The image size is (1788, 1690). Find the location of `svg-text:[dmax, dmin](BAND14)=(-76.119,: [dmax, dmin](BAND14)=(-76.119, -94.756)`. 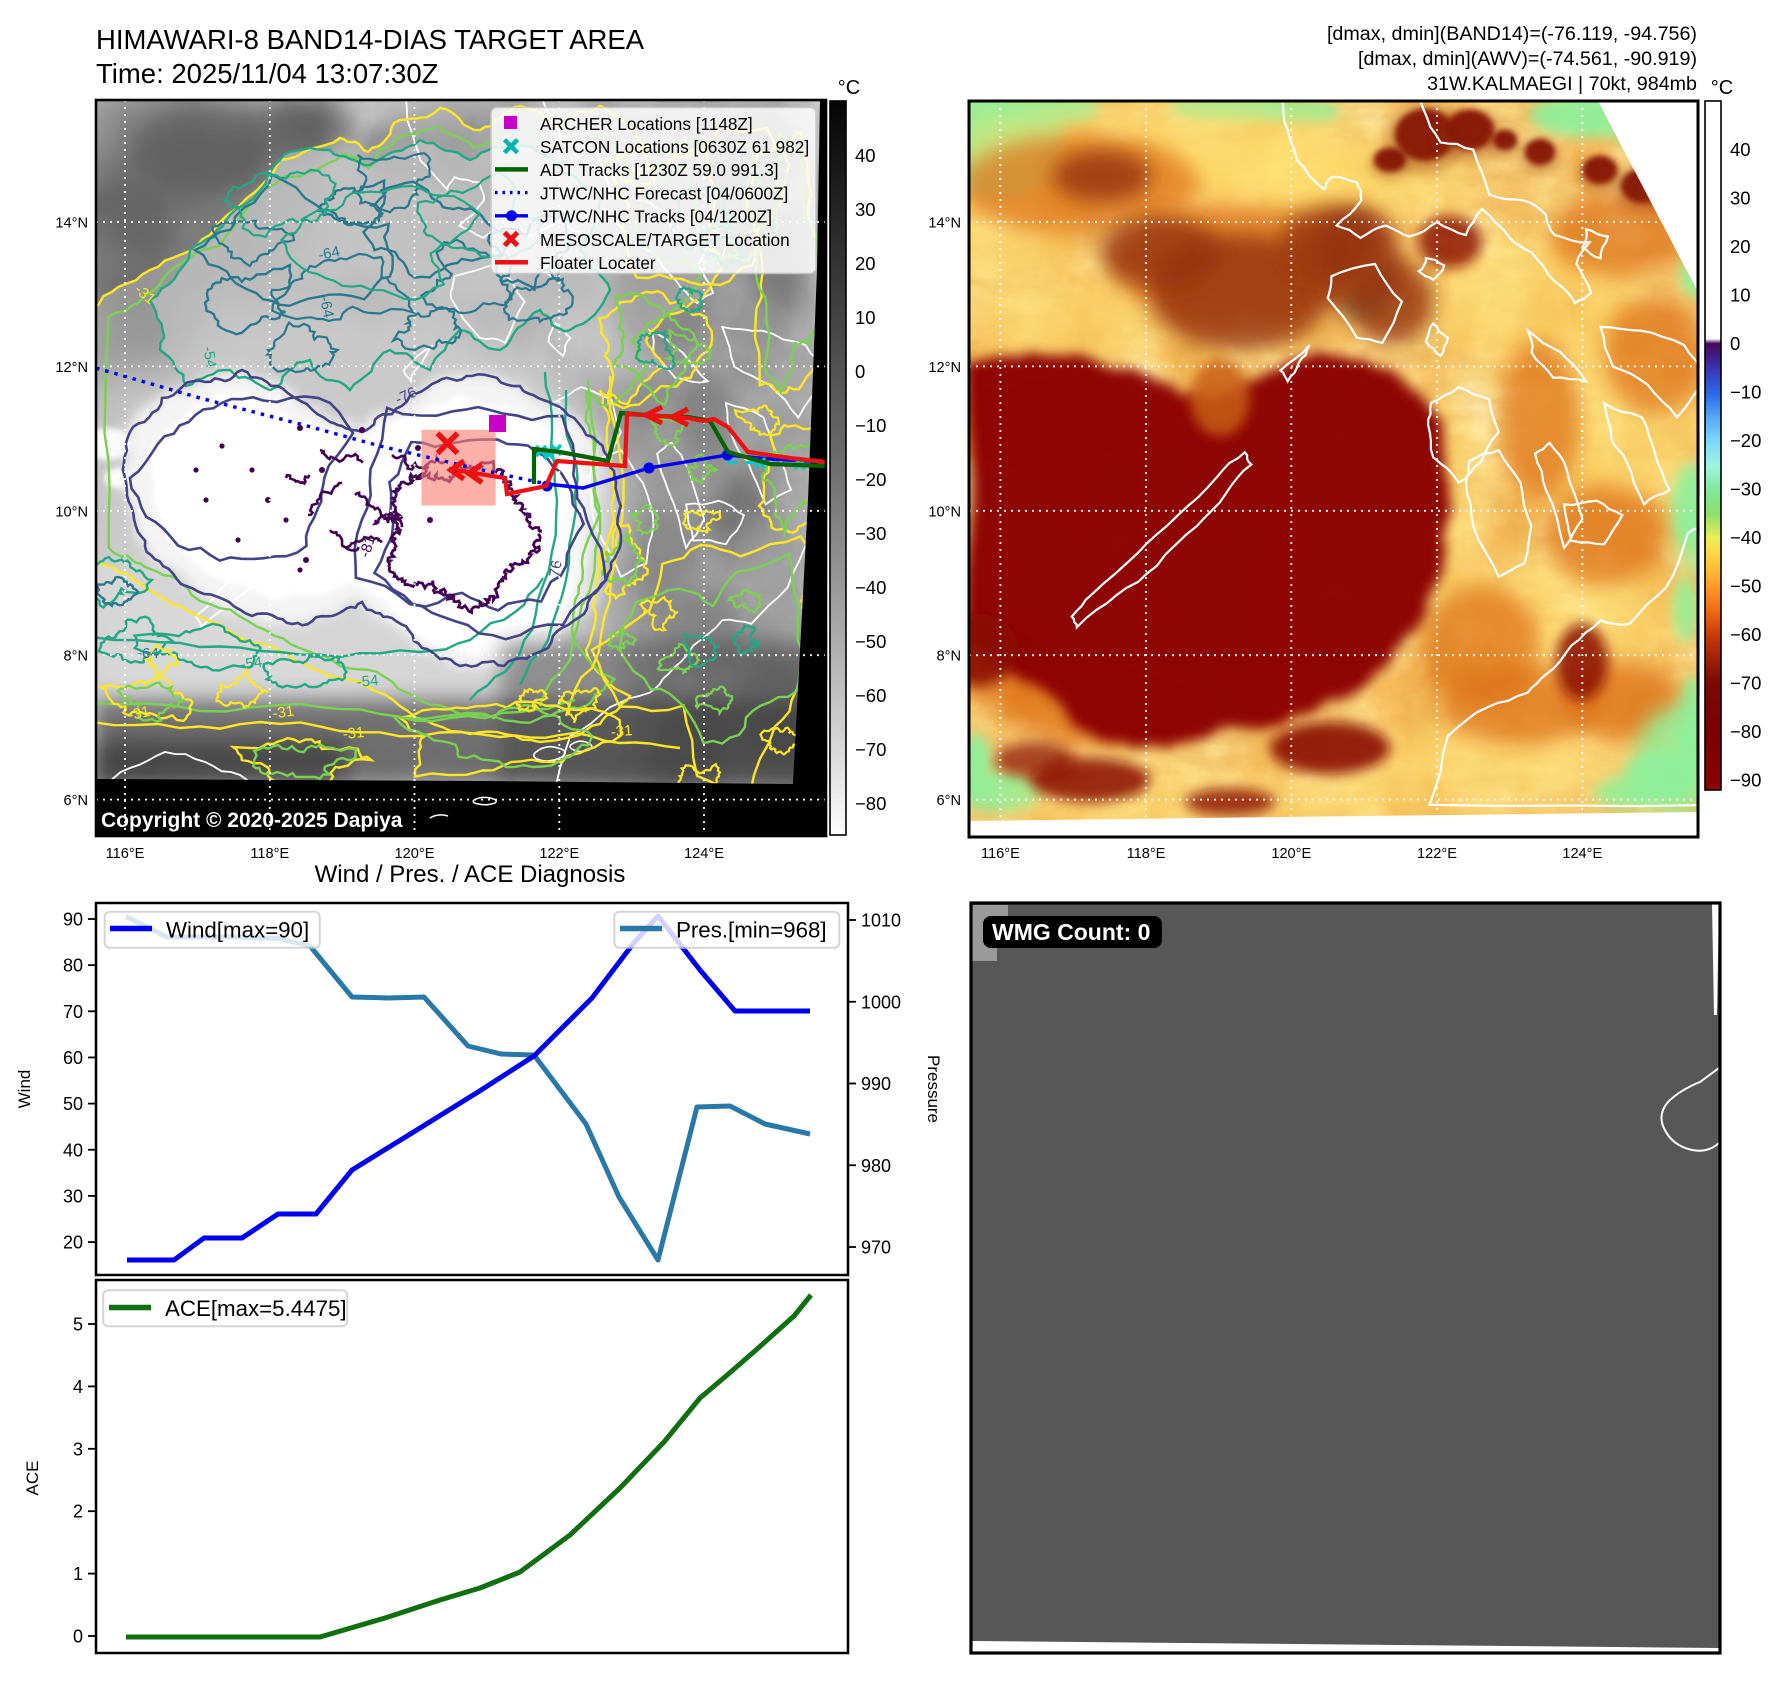

svg-text:[dmax, dmin](BAND14)=(-76.119,: [dmax, dmin](BAND14)=(-76.119, -94.756) is located at coordinates (1512, 34).